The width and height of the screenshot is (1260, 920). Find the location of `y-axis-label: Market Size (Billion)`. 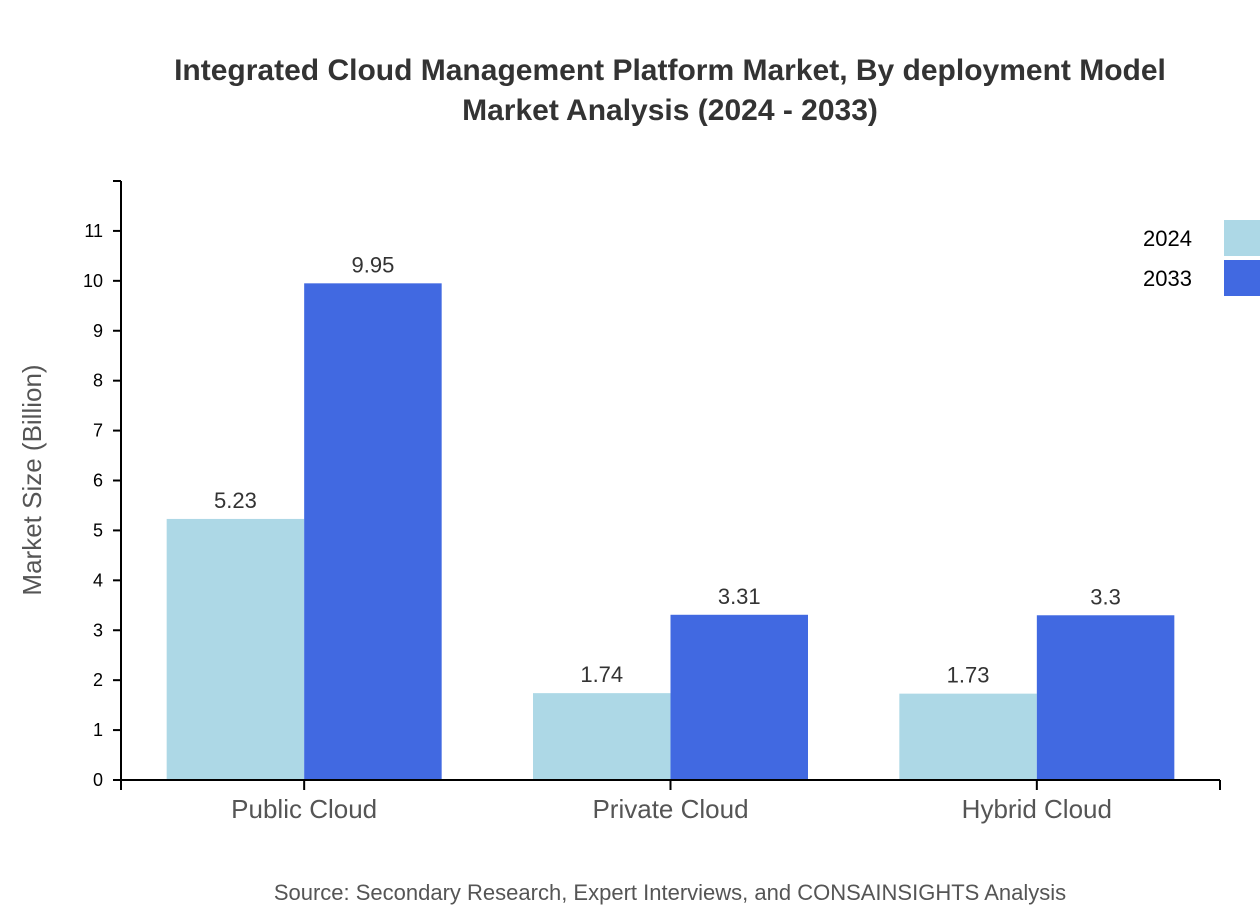

y-axis-label: Market Size (Billion) is located at coordinates (32, 479).